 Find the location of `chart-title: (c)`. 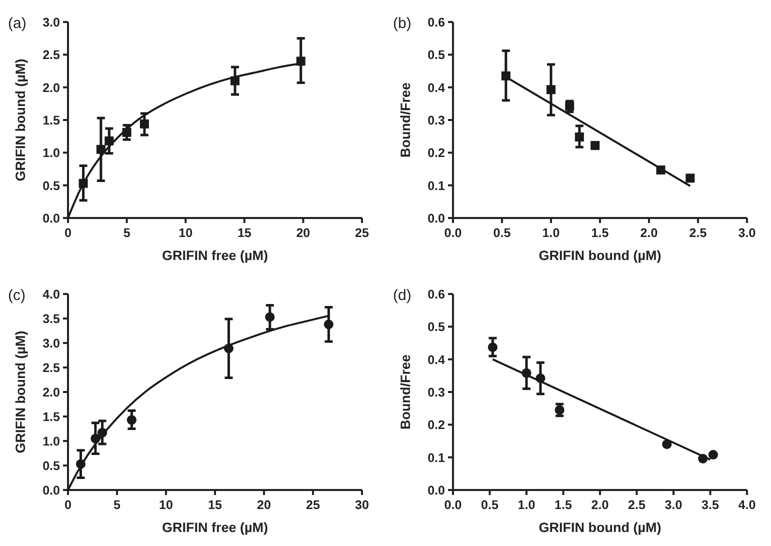

chart-title: (c) is located at coordinates (17, 295).